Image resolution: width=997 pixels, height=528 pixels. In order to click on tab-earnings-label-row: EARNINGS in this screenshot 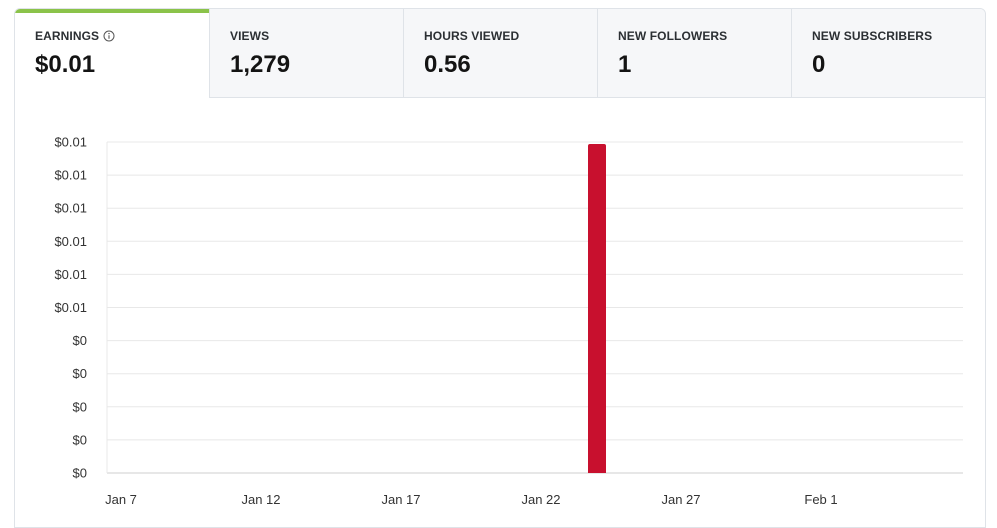, I will do `click(122, 36)`.